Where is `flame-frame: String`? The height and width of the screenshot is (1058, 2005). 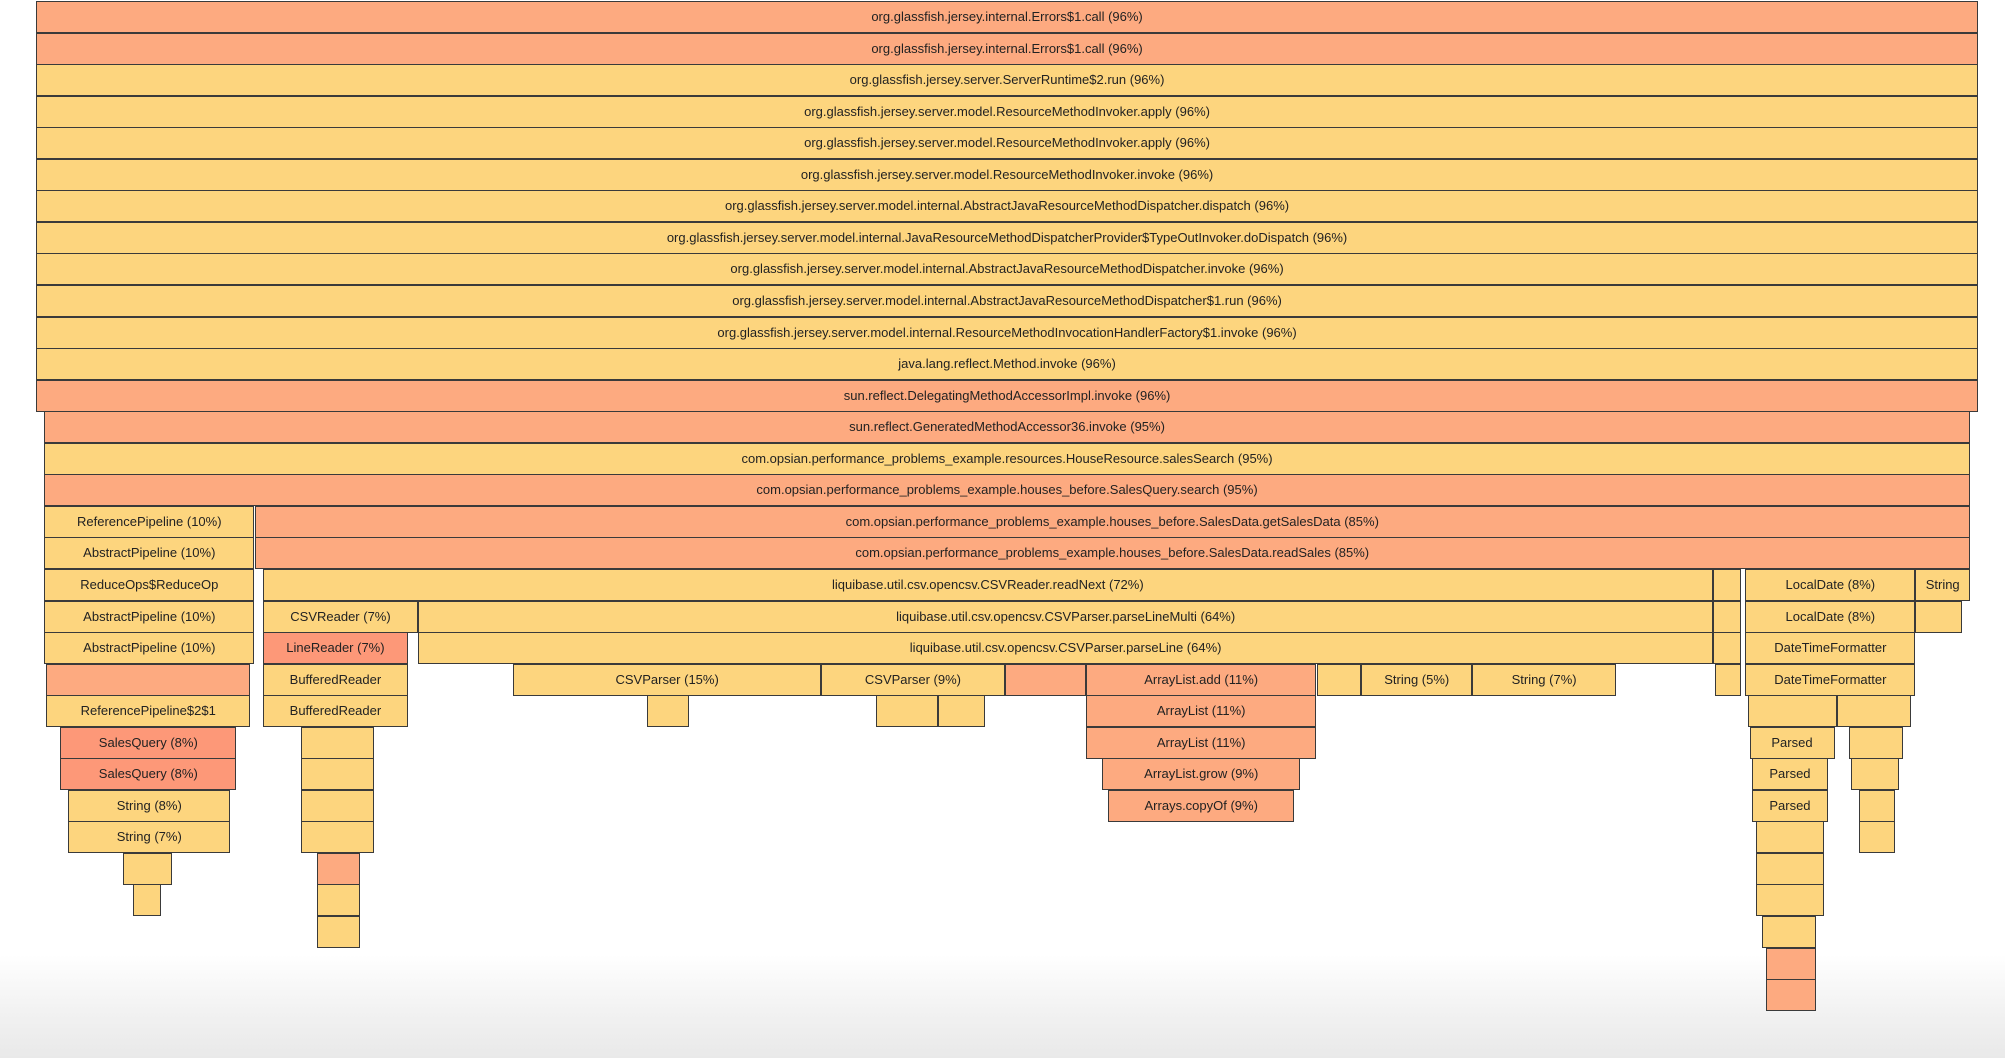 flame-frame: String is located at coordinates (1942, 584).